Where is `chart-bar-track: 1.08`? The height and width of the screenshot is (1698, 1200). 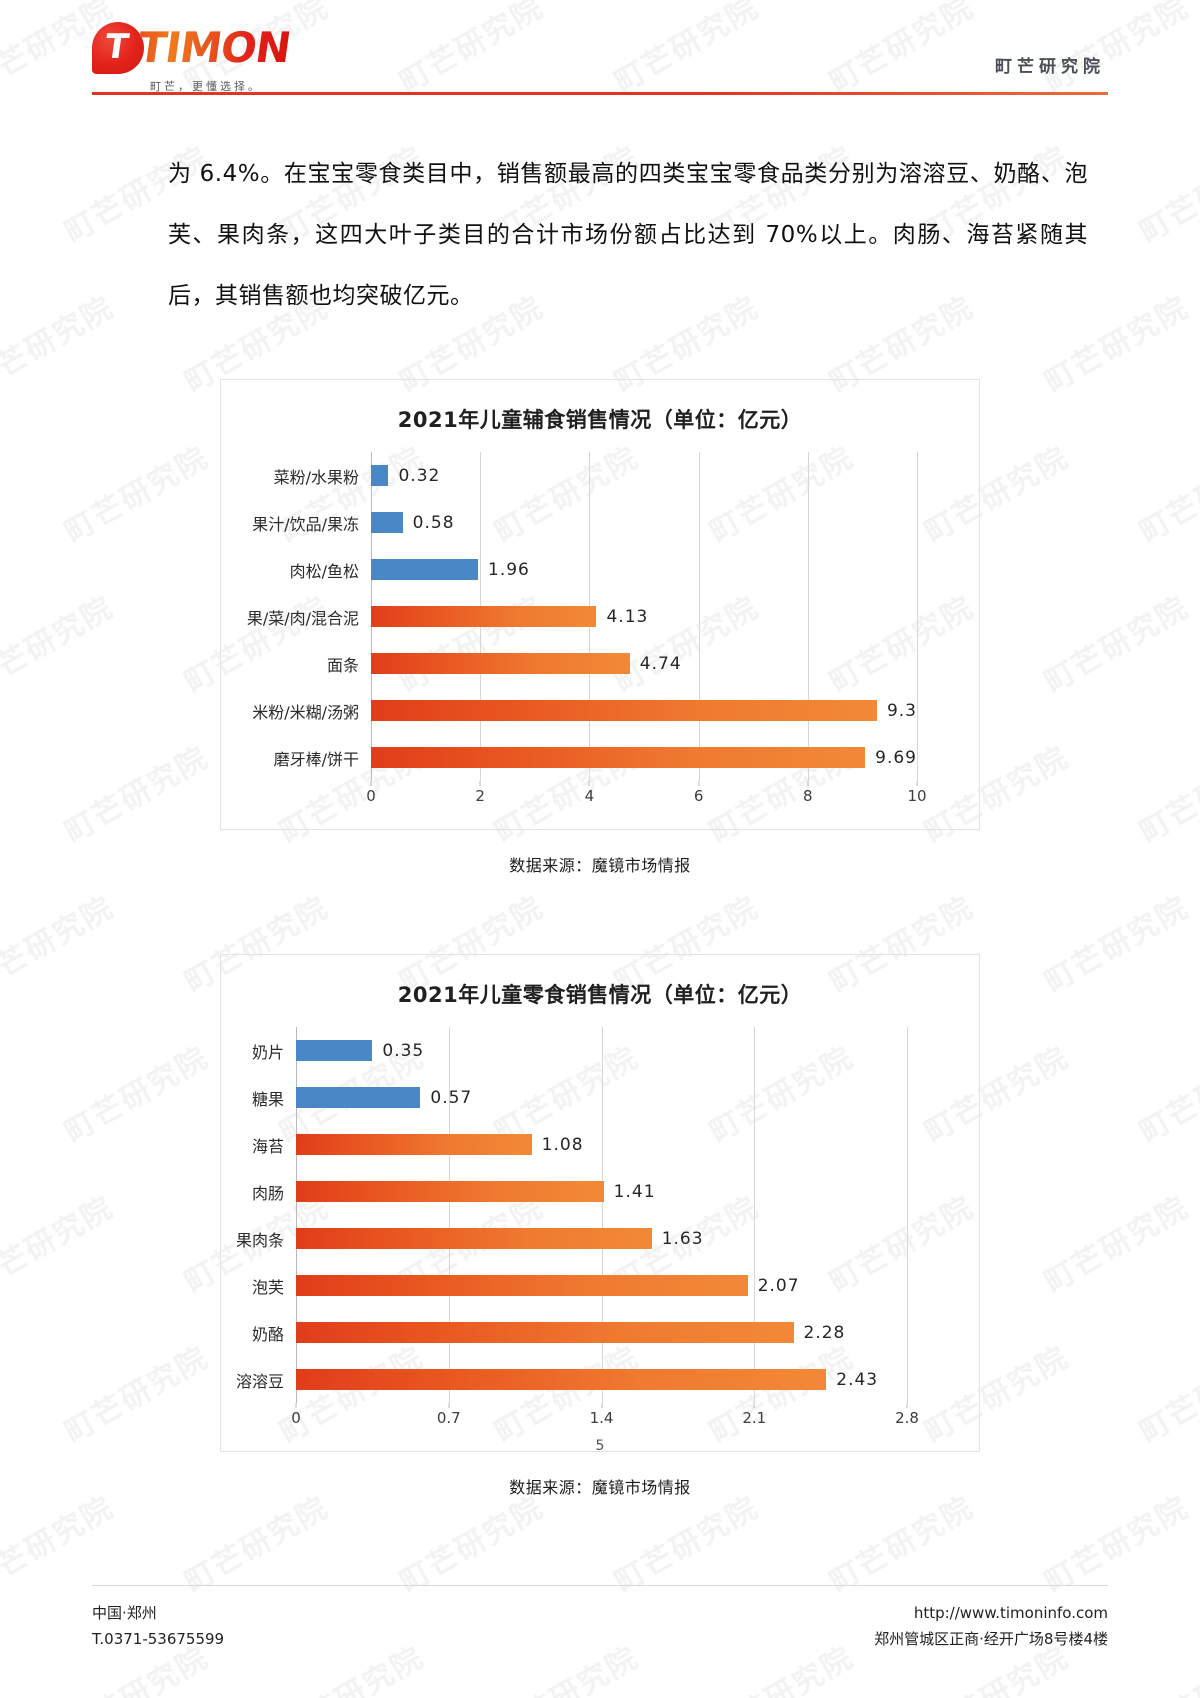
chart-bar-track: 1.08 is located at coordinates (601, 1144).